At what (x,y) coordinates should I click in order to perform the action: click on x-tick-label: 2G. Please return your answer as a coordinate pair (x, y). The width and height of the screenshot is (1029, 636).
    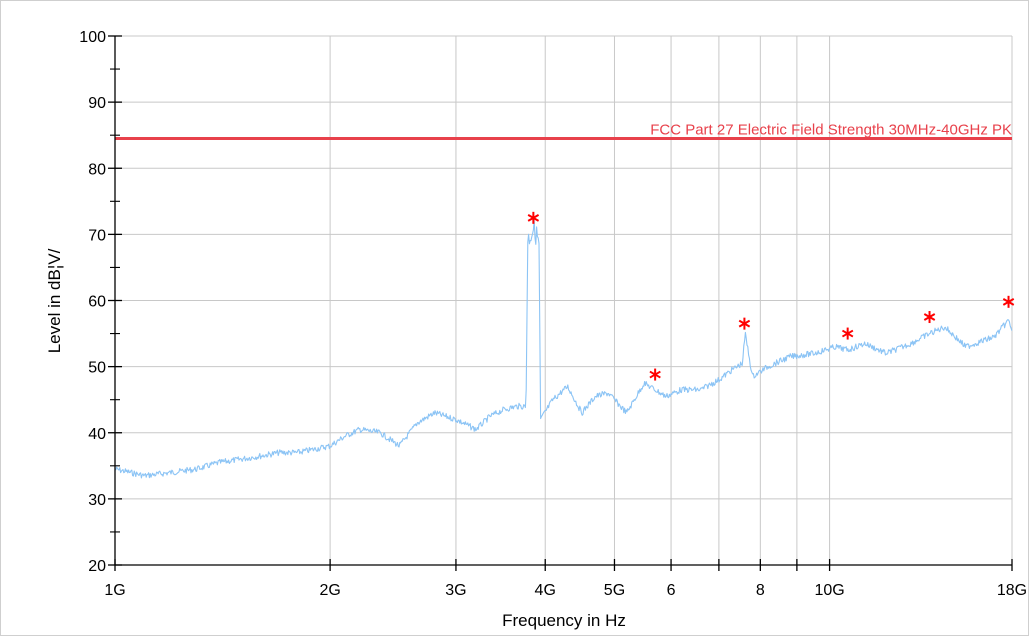
    Looking at the image, I should click on (329, 590).